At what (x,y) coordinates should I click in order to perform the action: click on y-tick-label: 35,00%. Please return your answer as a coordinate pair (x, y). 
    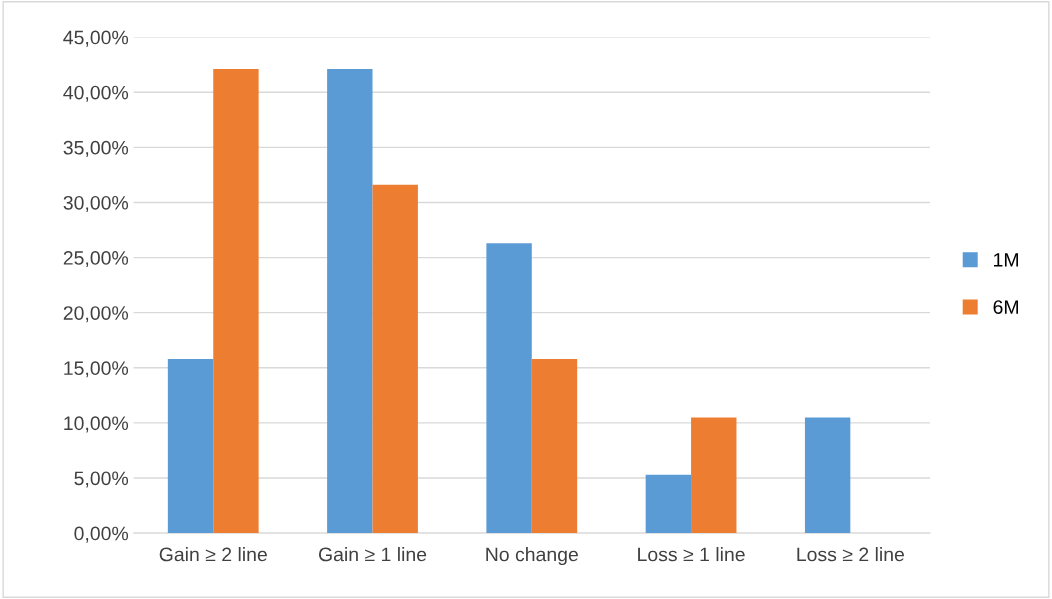
    Looking at the image, I should click on (96, 148).